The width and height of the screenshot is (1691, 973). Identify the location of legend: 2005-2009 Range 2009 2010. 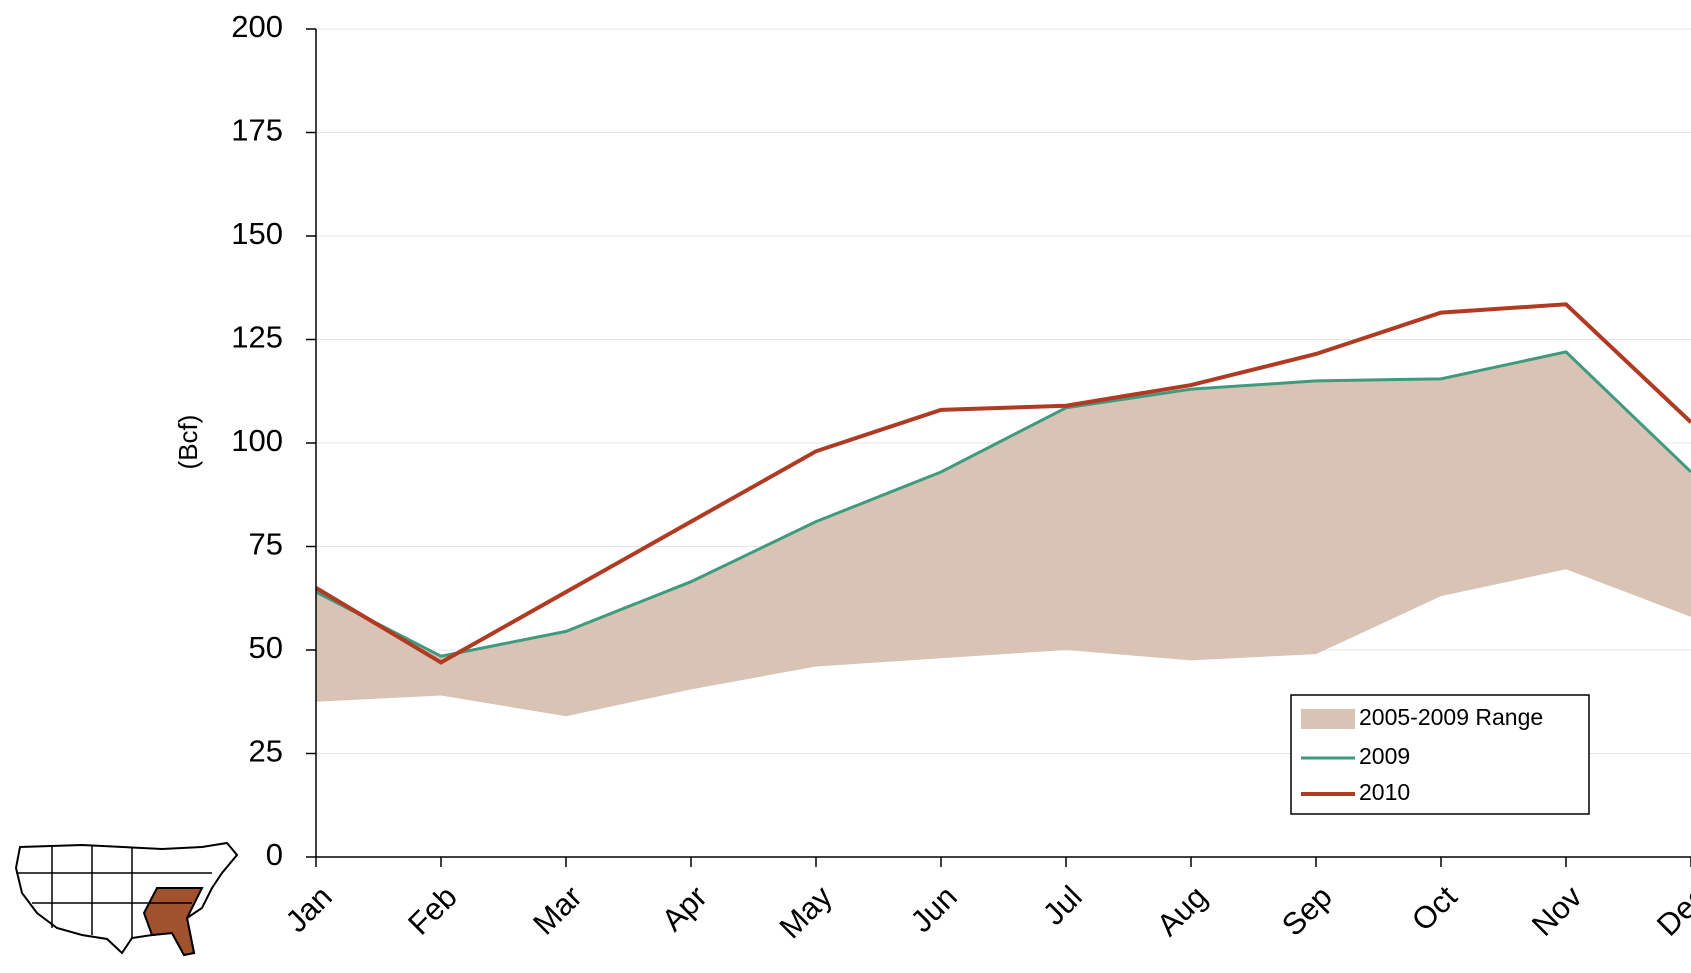
(1440, 754).